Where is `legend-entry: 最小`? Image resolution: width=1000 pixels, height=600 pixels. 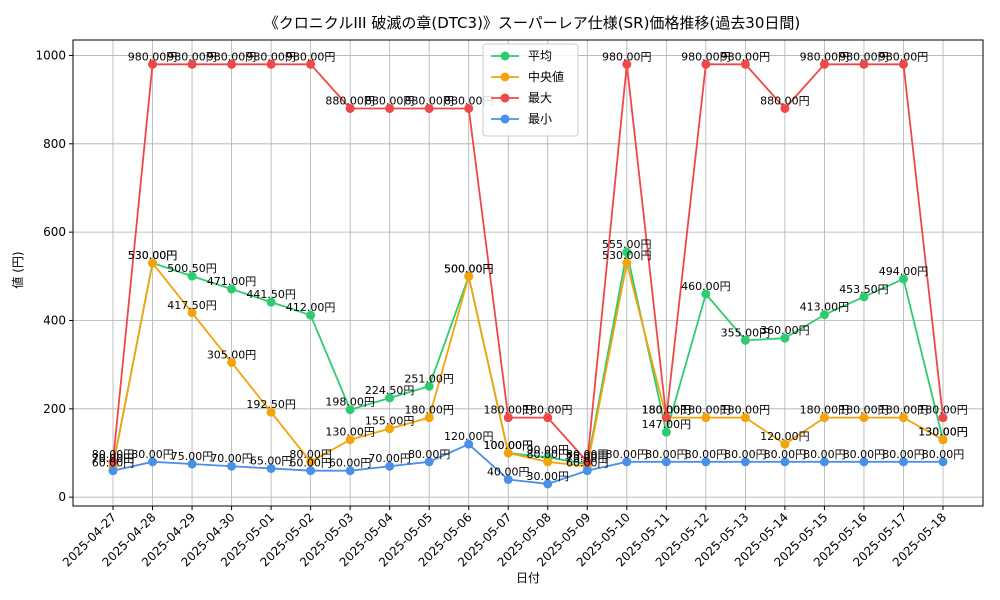 legend-entry: 最小 is located at coordinates (540, 119).